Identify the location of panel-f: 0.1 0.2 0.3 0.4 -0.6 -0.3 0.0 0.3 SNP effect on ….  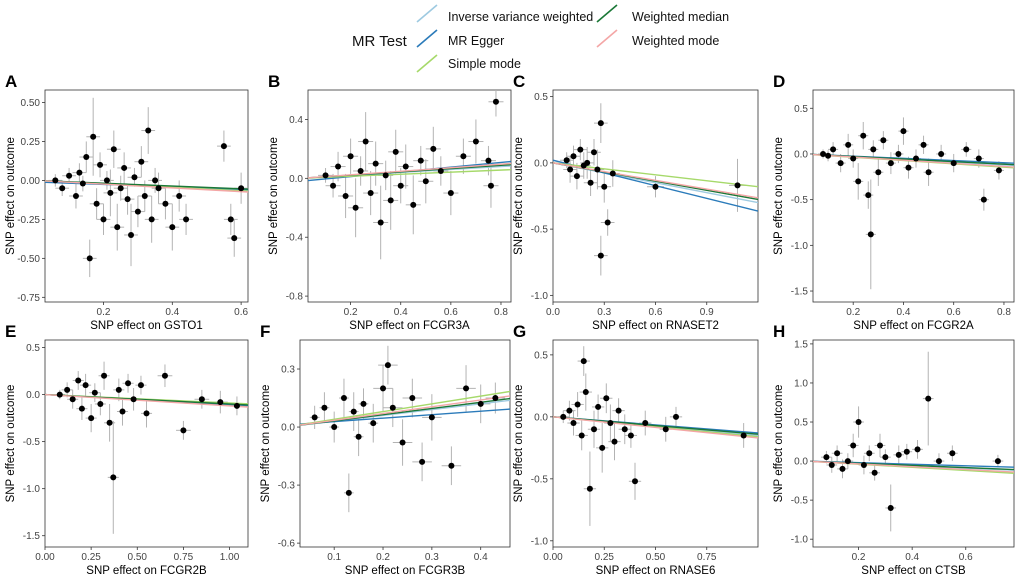
(385, 448).